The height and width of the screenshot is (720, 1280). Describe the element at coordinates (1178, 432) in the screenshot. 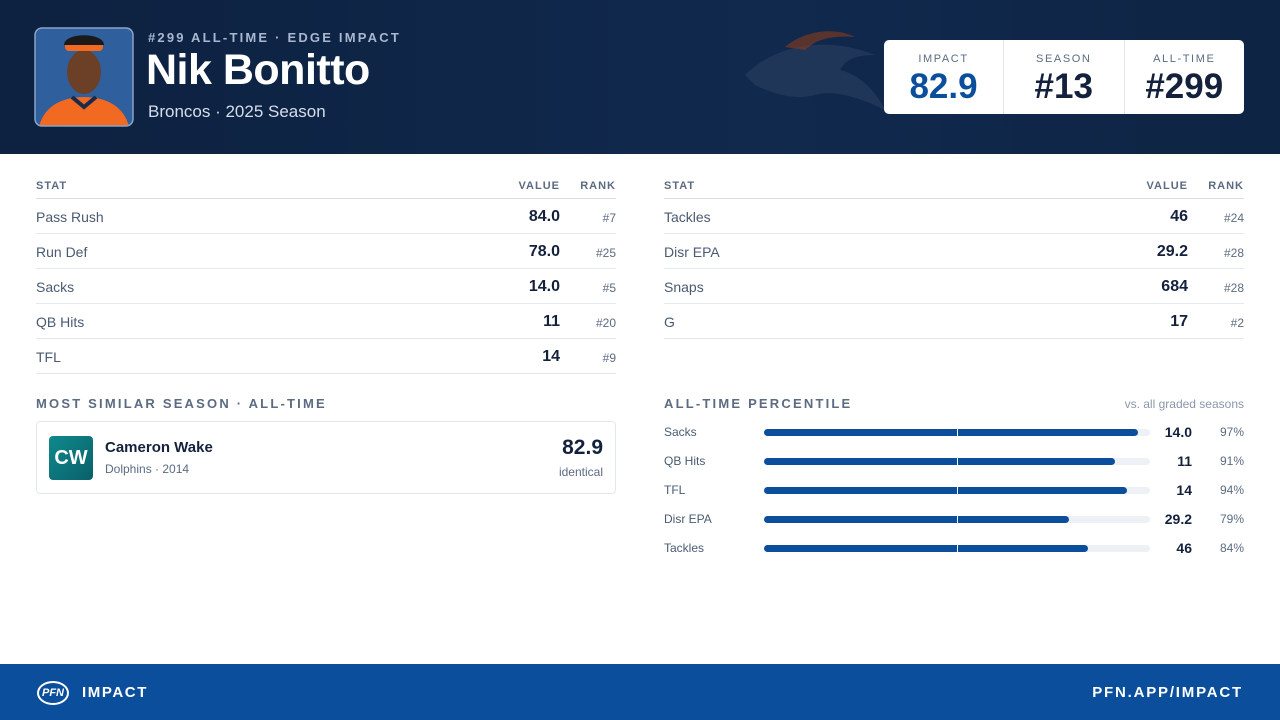

I see `percentile-value: 14.0` at that location.